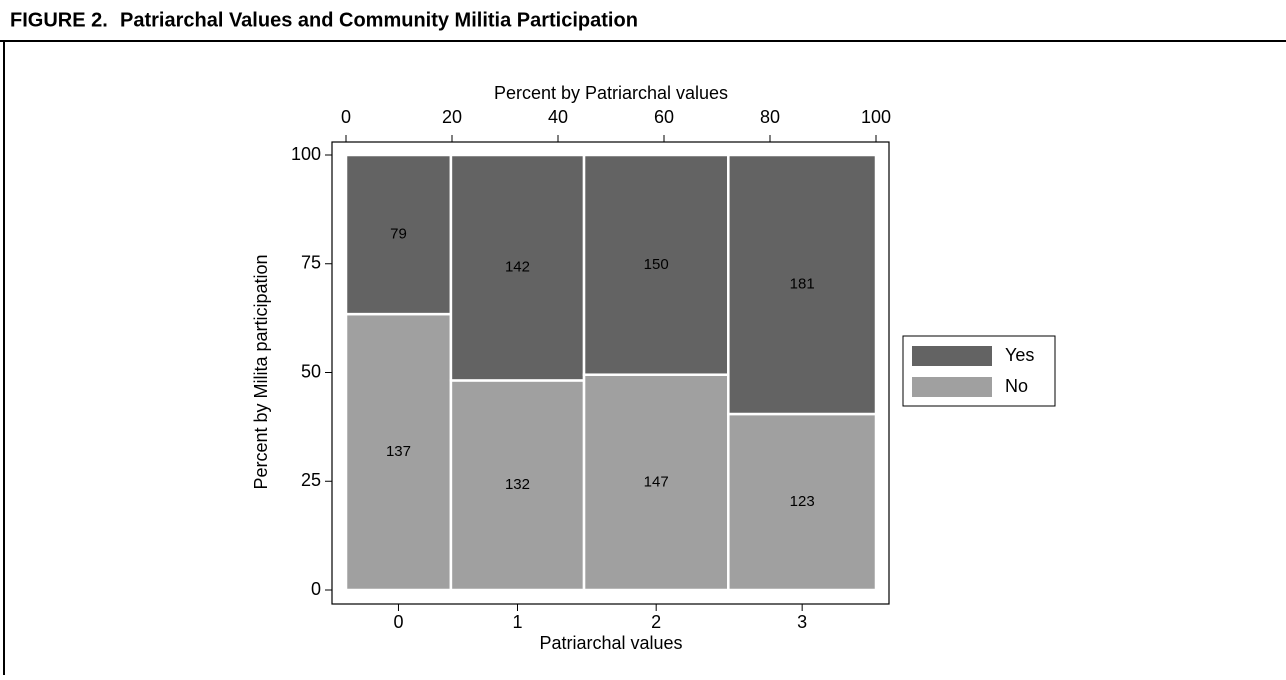  Describe the element at coordinates (611, 93) in the screenshot. I see `x2-axis-title: Percent by Patriarchal values` at that location.